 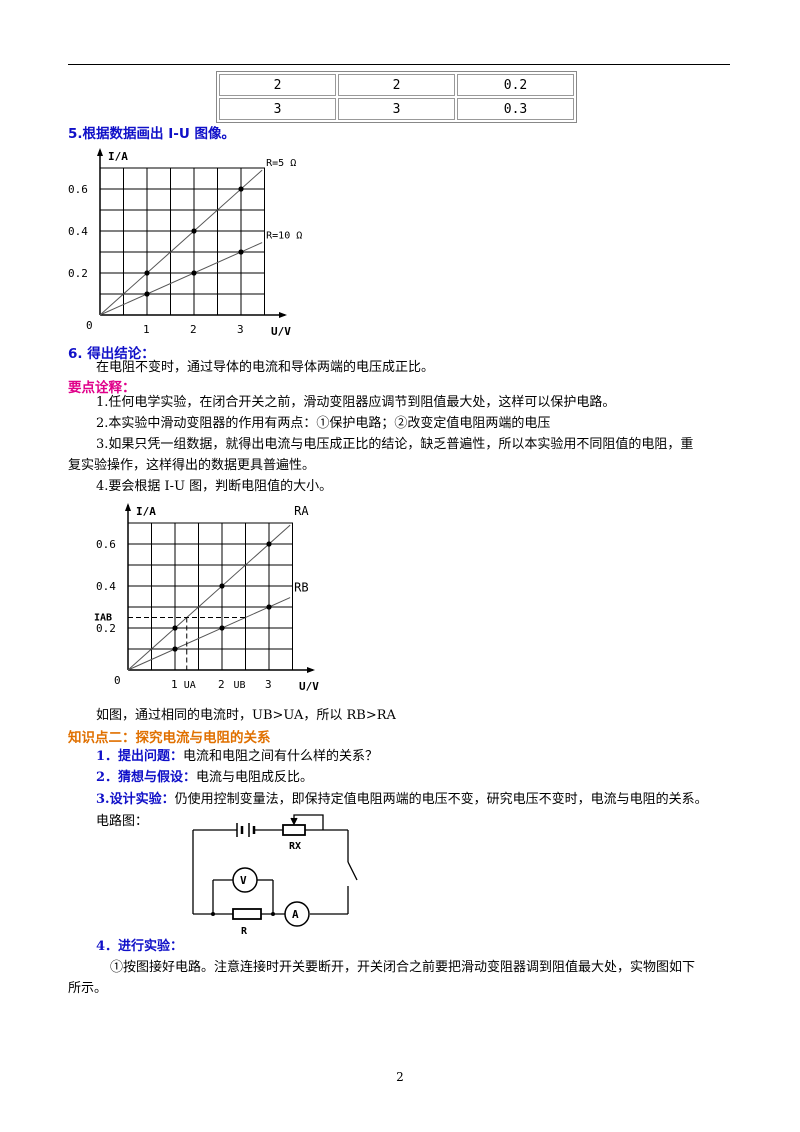 I want to click on knowledge2-item4: 4．进行实验：, so click(x=139, y=947).